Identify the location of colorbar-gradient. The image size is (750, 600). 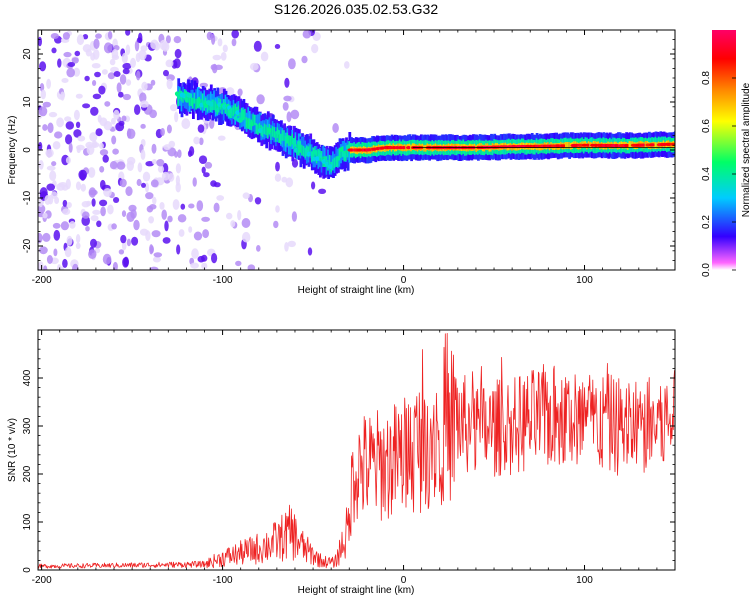
(724, 150).